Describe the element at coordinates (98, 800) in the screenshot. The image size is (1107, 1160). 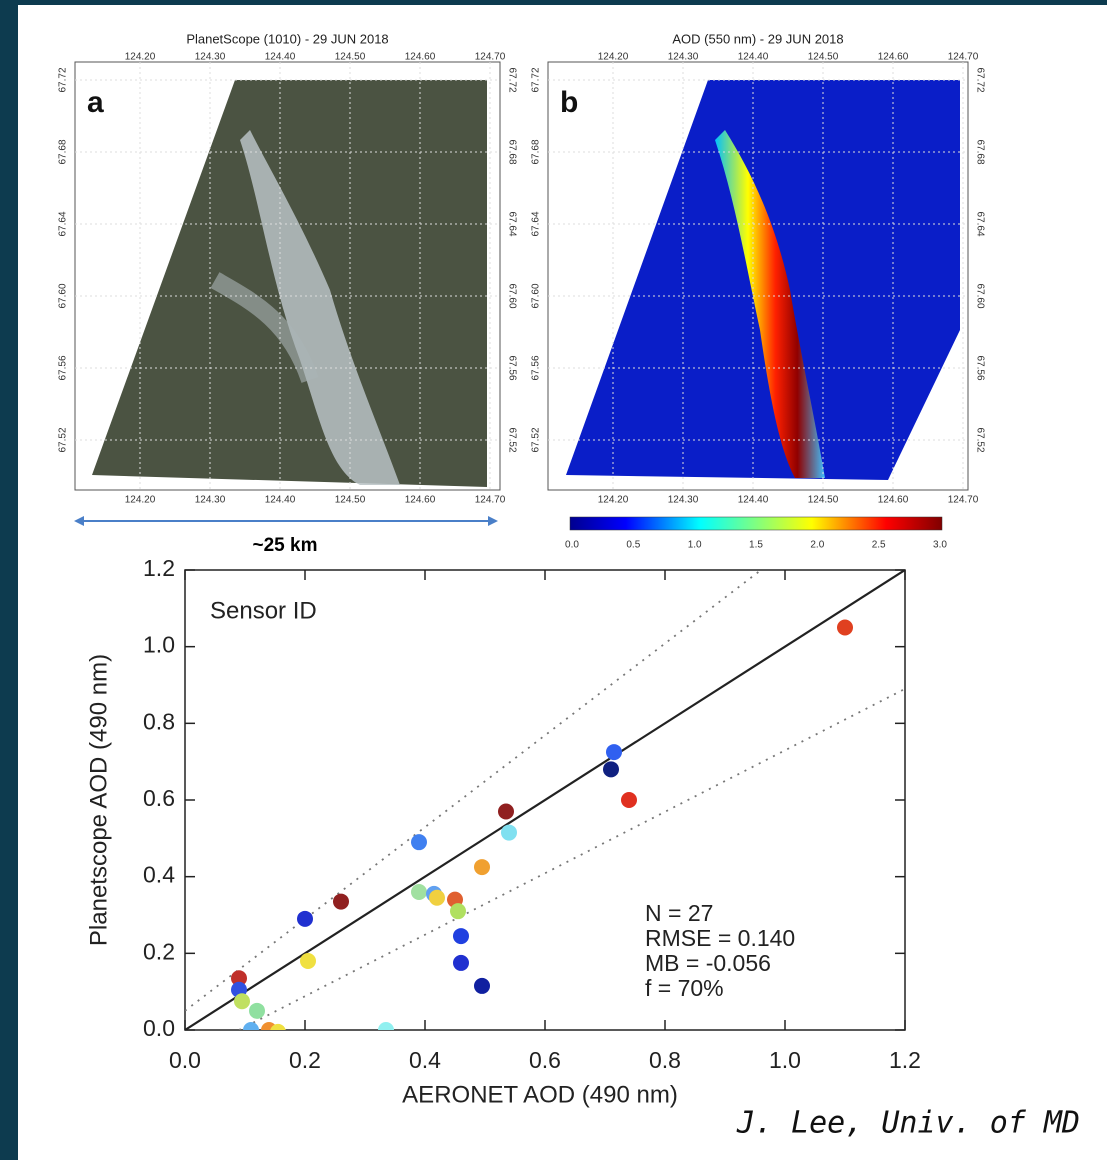
I see `y-axis-label: Planetscope AOD (490 nm)` at that location.